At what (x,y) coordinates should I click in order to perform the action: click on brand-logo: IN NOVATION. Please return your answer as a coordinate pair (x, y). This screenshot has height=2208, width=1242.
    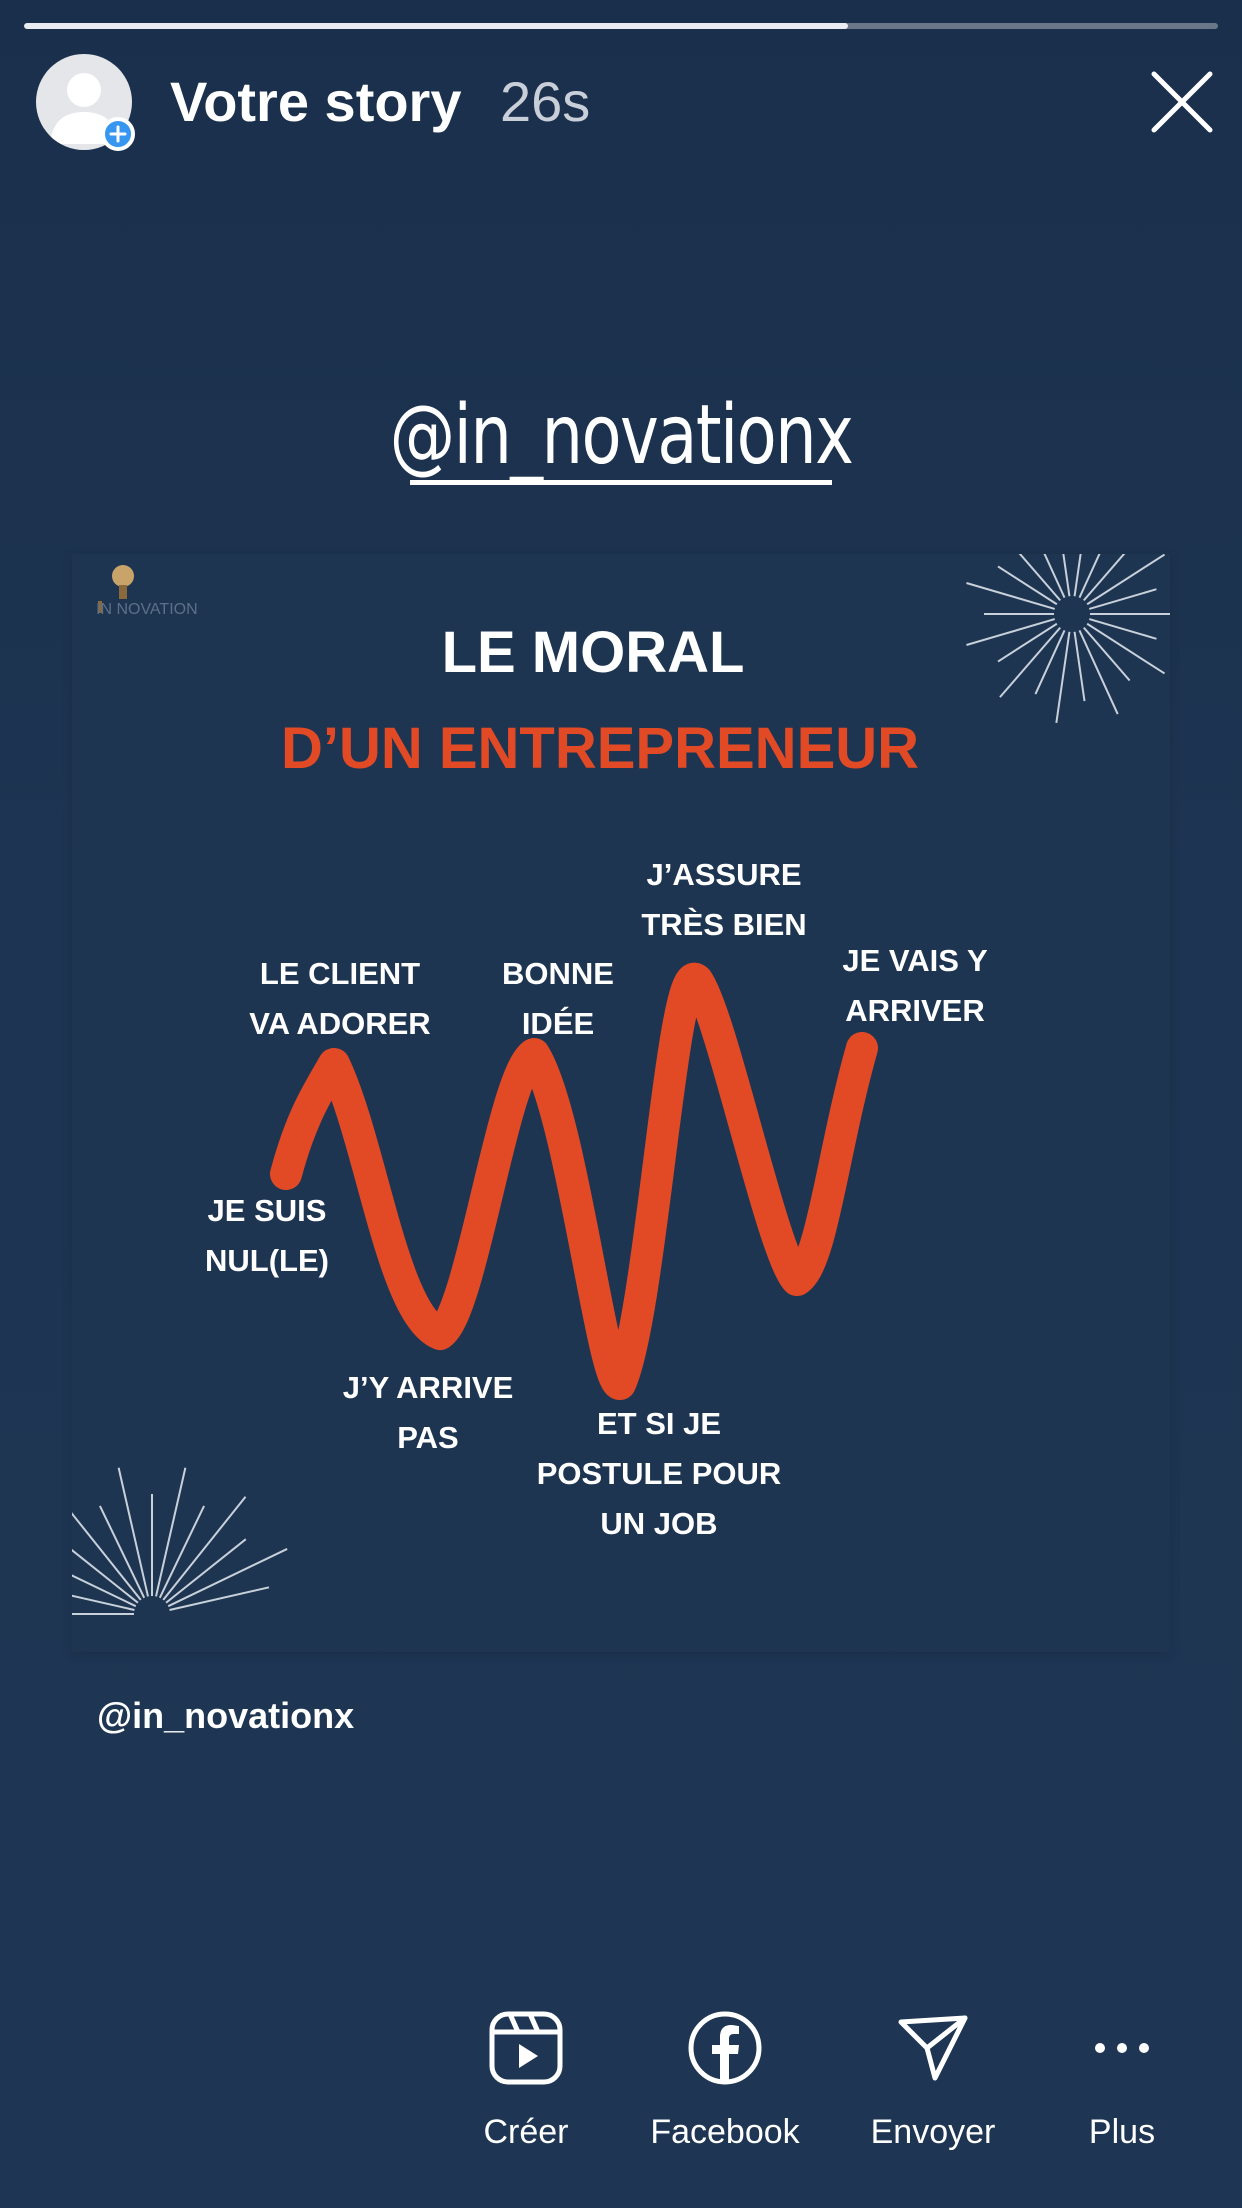
    Looking at the image, I should click on (147, 591).